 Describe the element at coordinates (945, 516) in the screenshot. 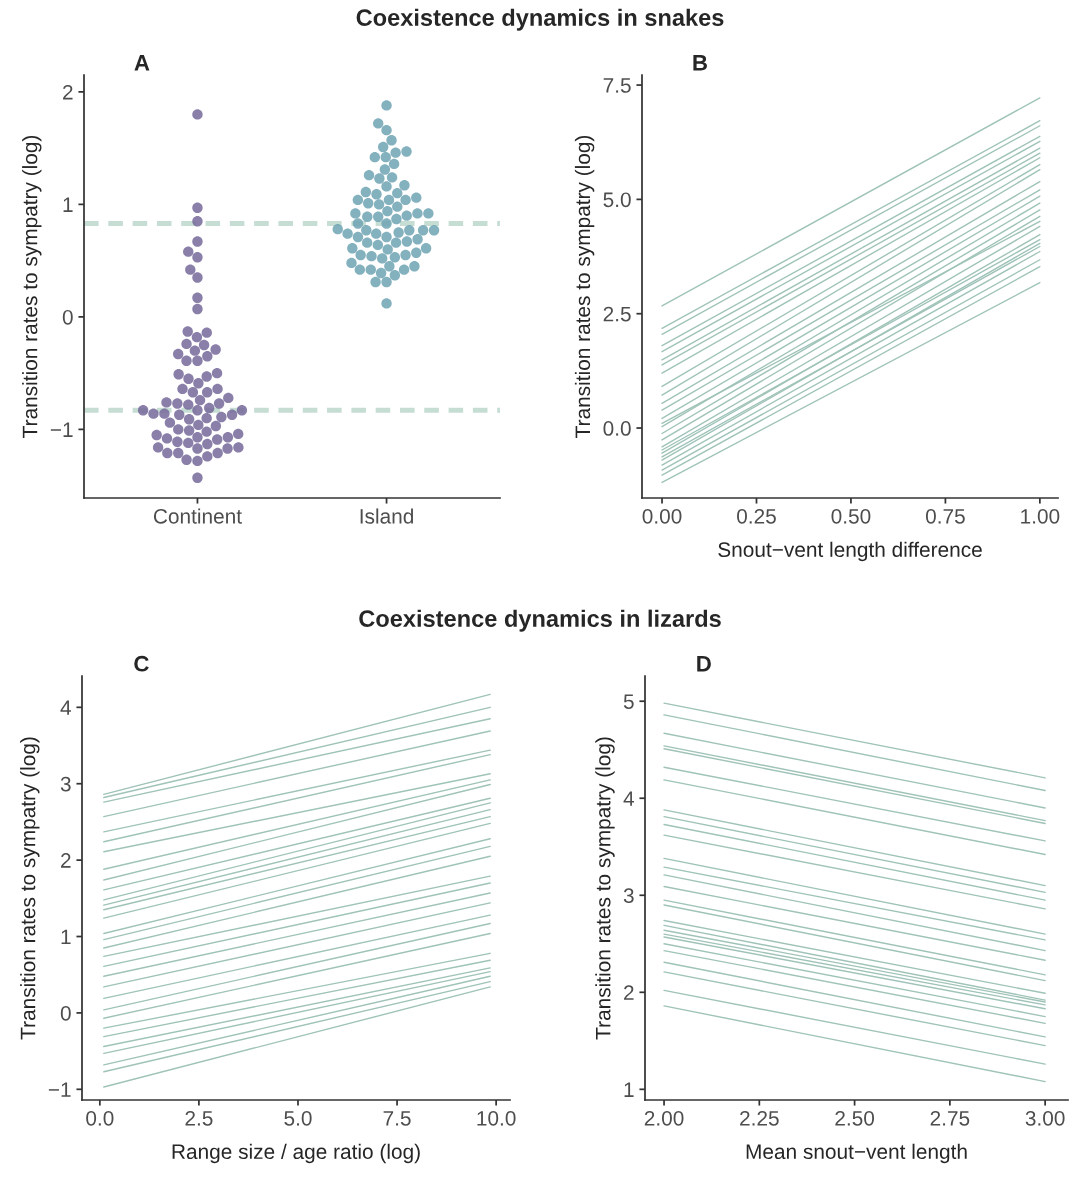

I see `x-tick-label: 0.75` at that location.